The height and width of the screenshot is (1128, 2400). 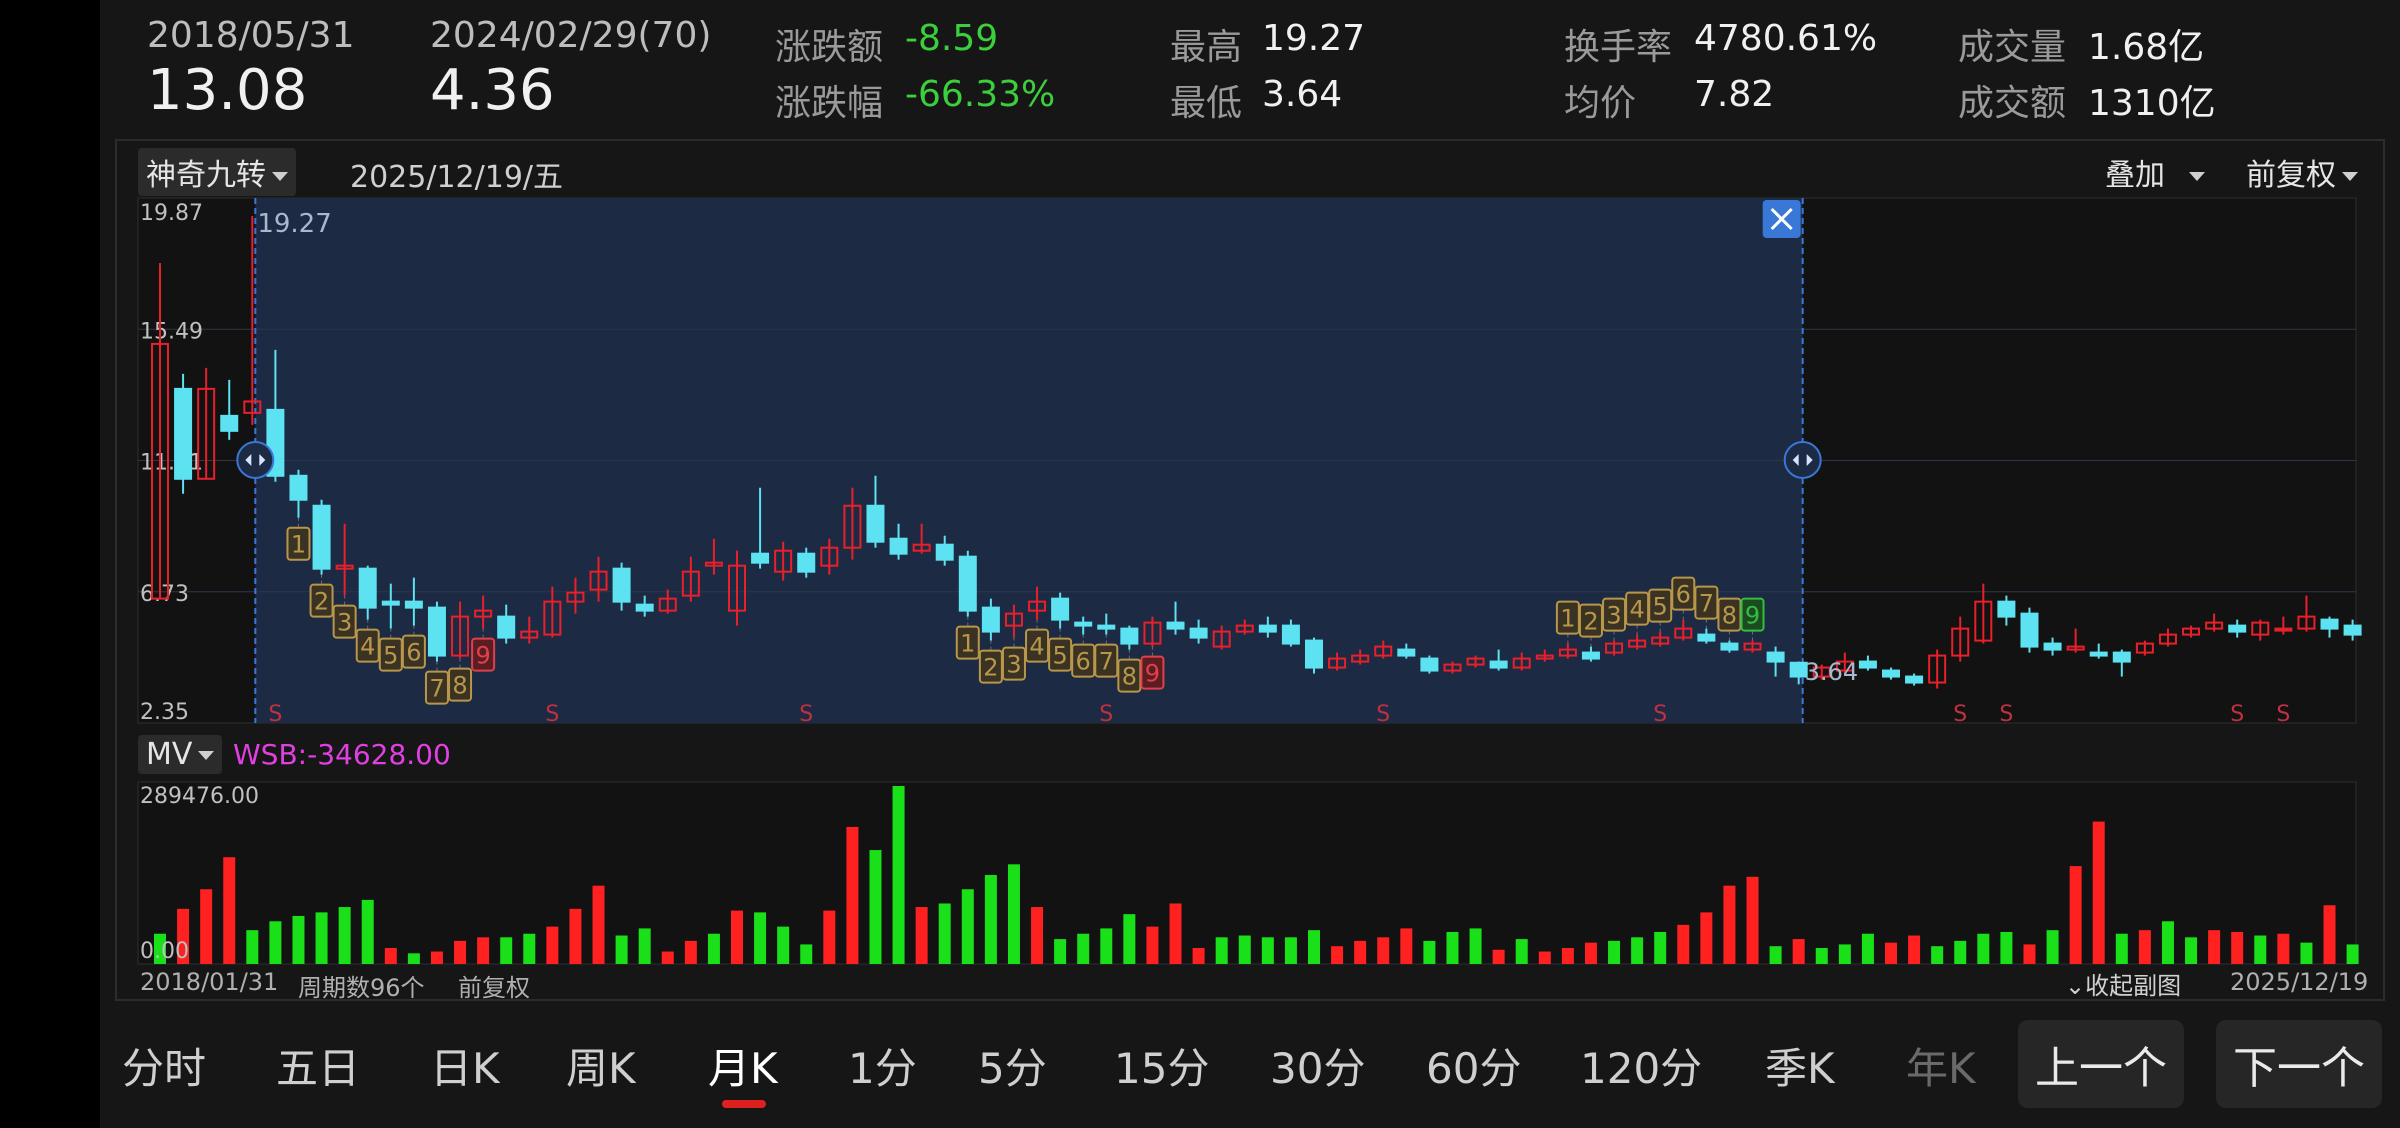 I want to click on adjust-dropdown: 前复权, so click(x=2302, y=172).